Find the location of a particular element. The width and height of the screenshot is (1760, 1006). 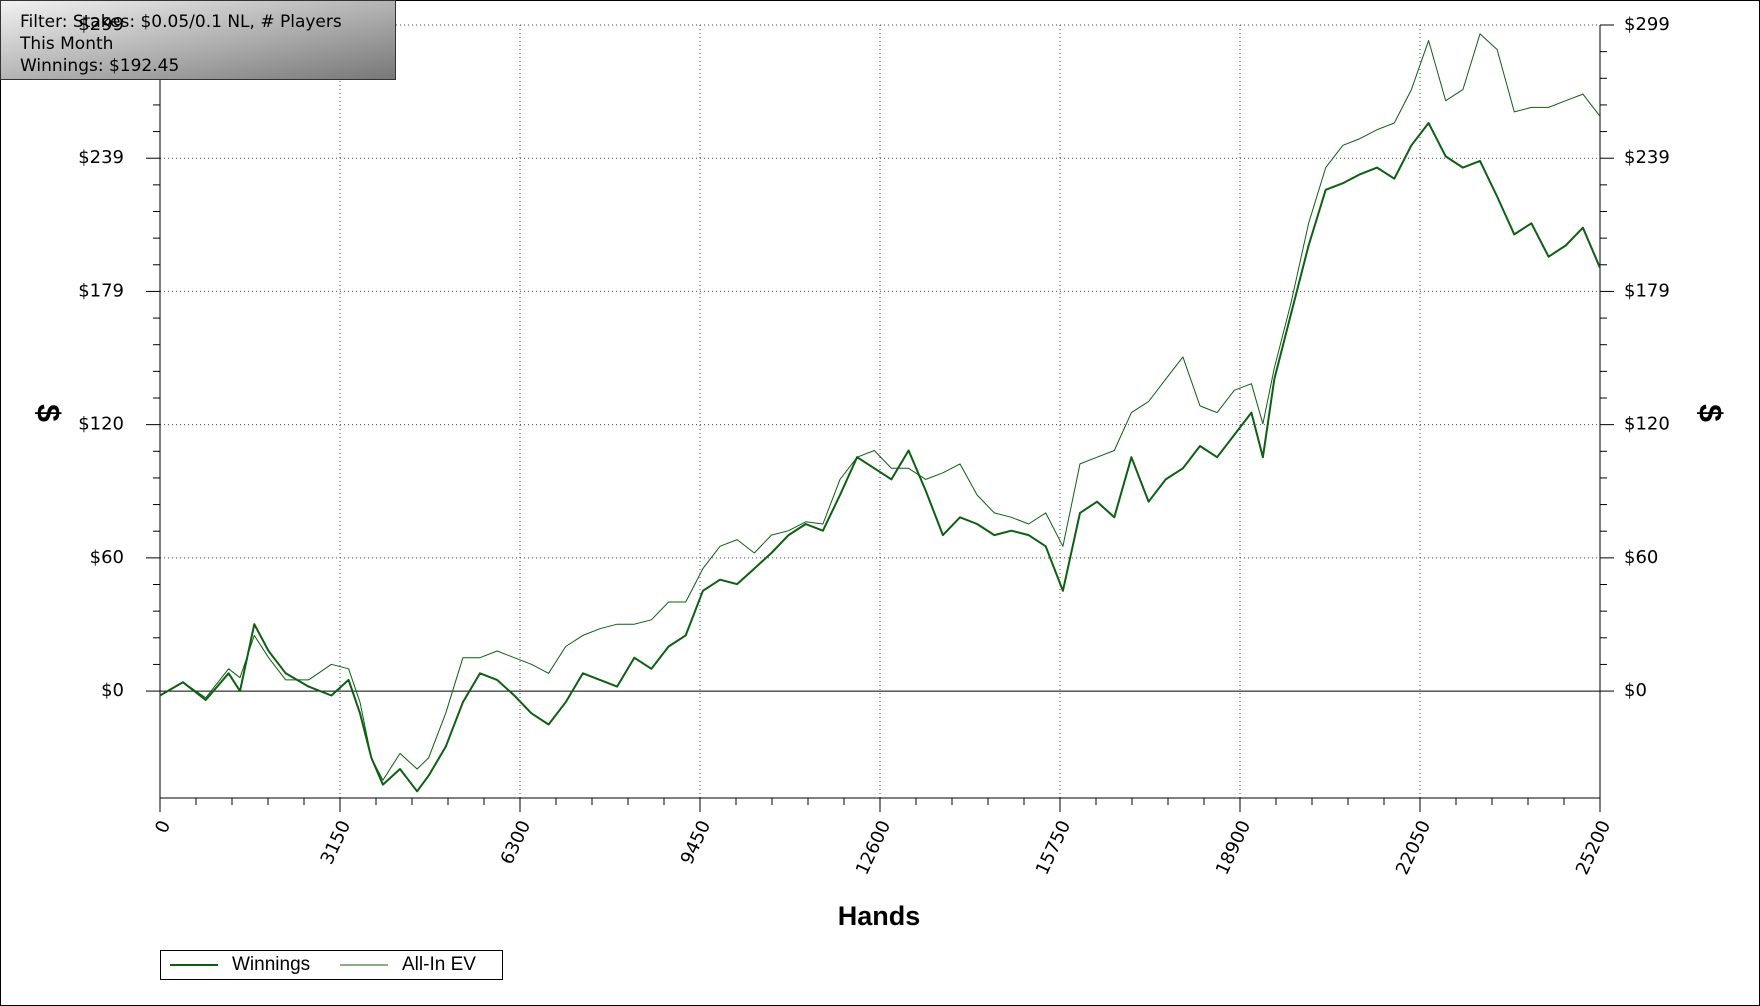

legend-label: Winnings is located at coordinates (271, 964).